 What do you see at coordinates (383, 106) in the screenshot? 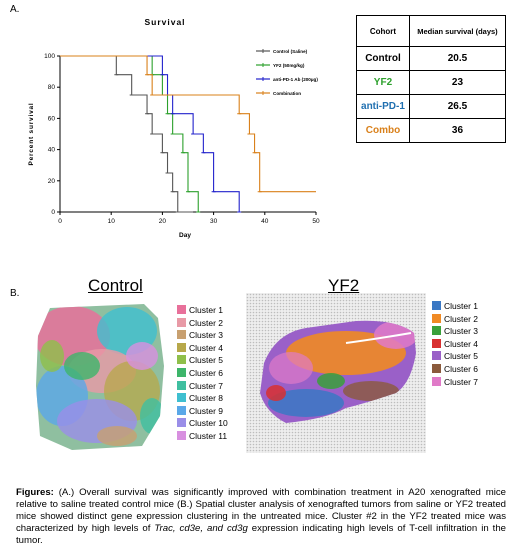
I see `cohort-name: anti-PD-1` at bounding box center [383, 106].